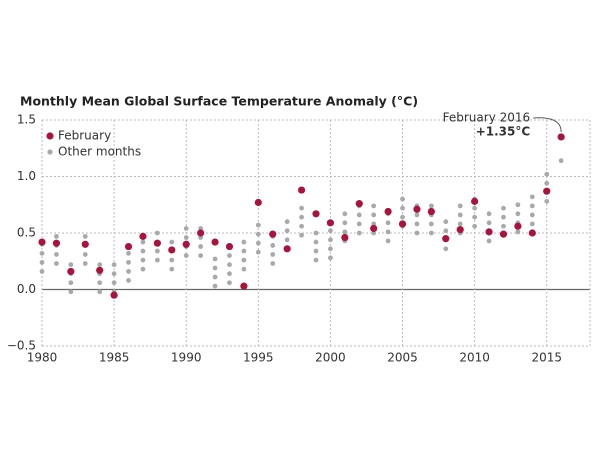  I want to click on y-tick-label: 0.5, so click(26, 233).